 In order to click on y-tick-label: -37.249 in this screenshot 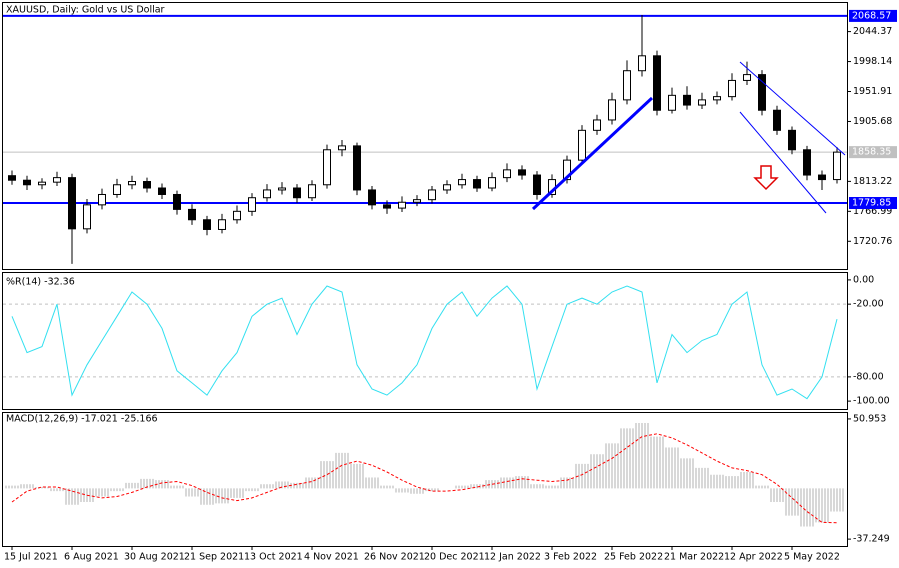, I will do `click(871, 539)`.